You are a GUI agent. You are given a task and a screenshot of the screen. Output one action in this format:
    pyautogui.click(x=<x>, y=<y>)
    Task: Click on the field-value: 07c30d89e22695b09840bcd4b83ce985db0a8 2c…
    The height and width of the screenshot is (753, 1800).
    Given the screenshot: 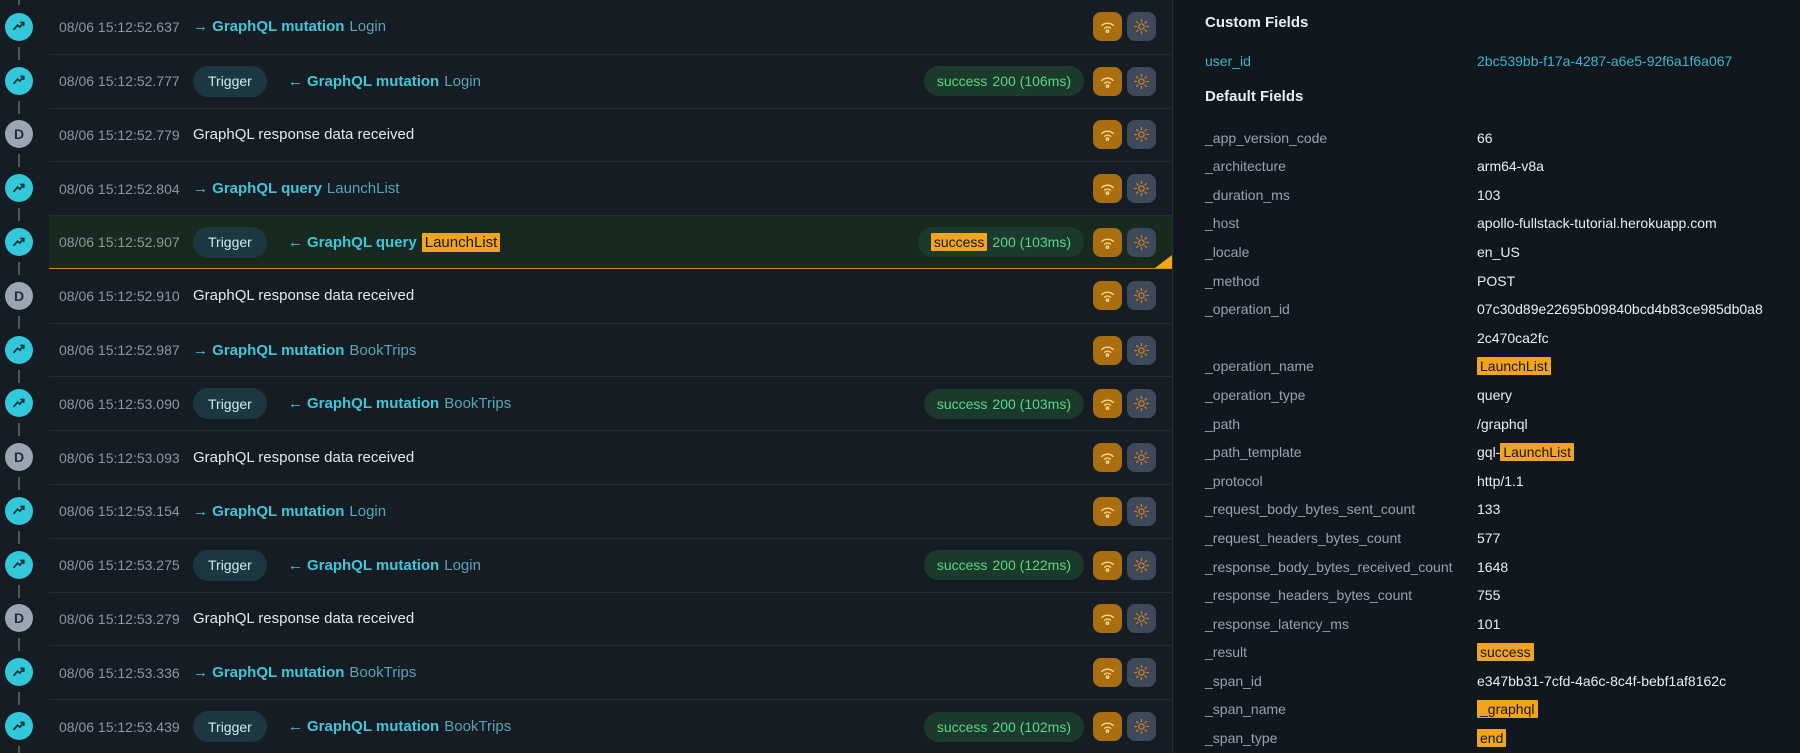 What is the action you would take?
    pyautogui.click(x=1620, y=323)
    